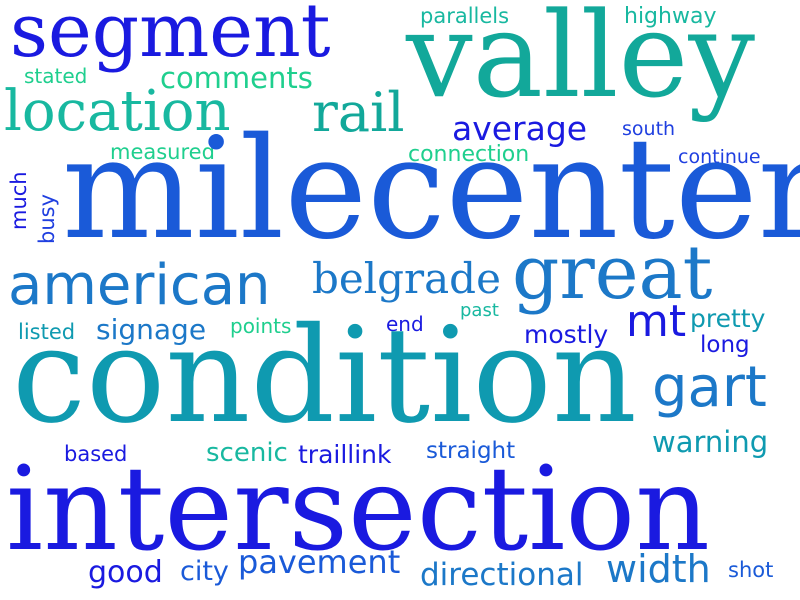 Image resolution: width=800 pixels, height=600 pixels. What do you see at coordinates (139, 285) in the screenshot?
I see `word-american: american` at bounding box center [139, 285].